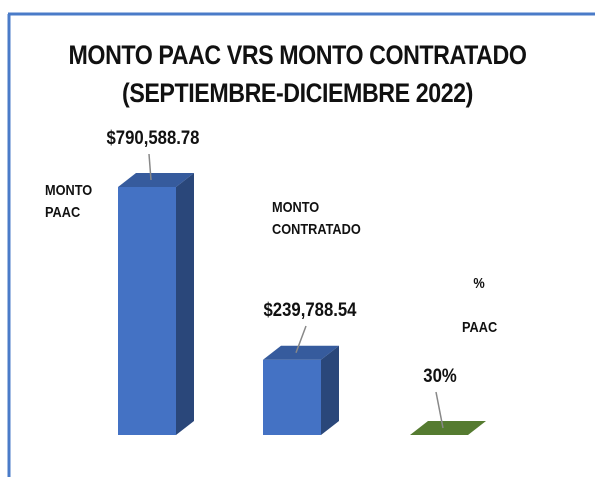 This screenshot has height=477, width=595. I want to click on chart-title: MONTO PAAC VRS MONTO CONTRATADO, so click(297, 55).